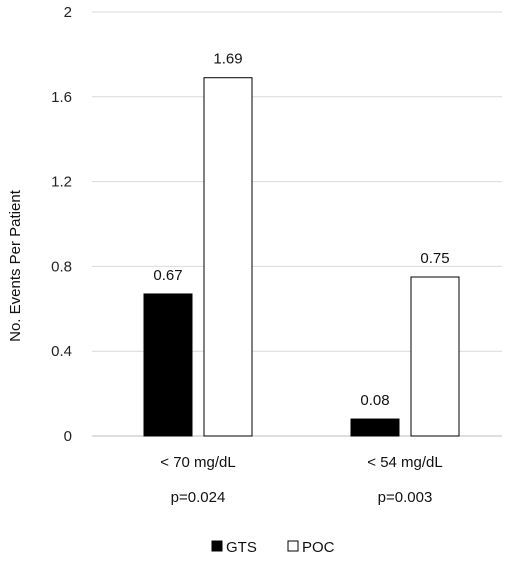  I want to click on data-label: 0.75, so click(434, 258).